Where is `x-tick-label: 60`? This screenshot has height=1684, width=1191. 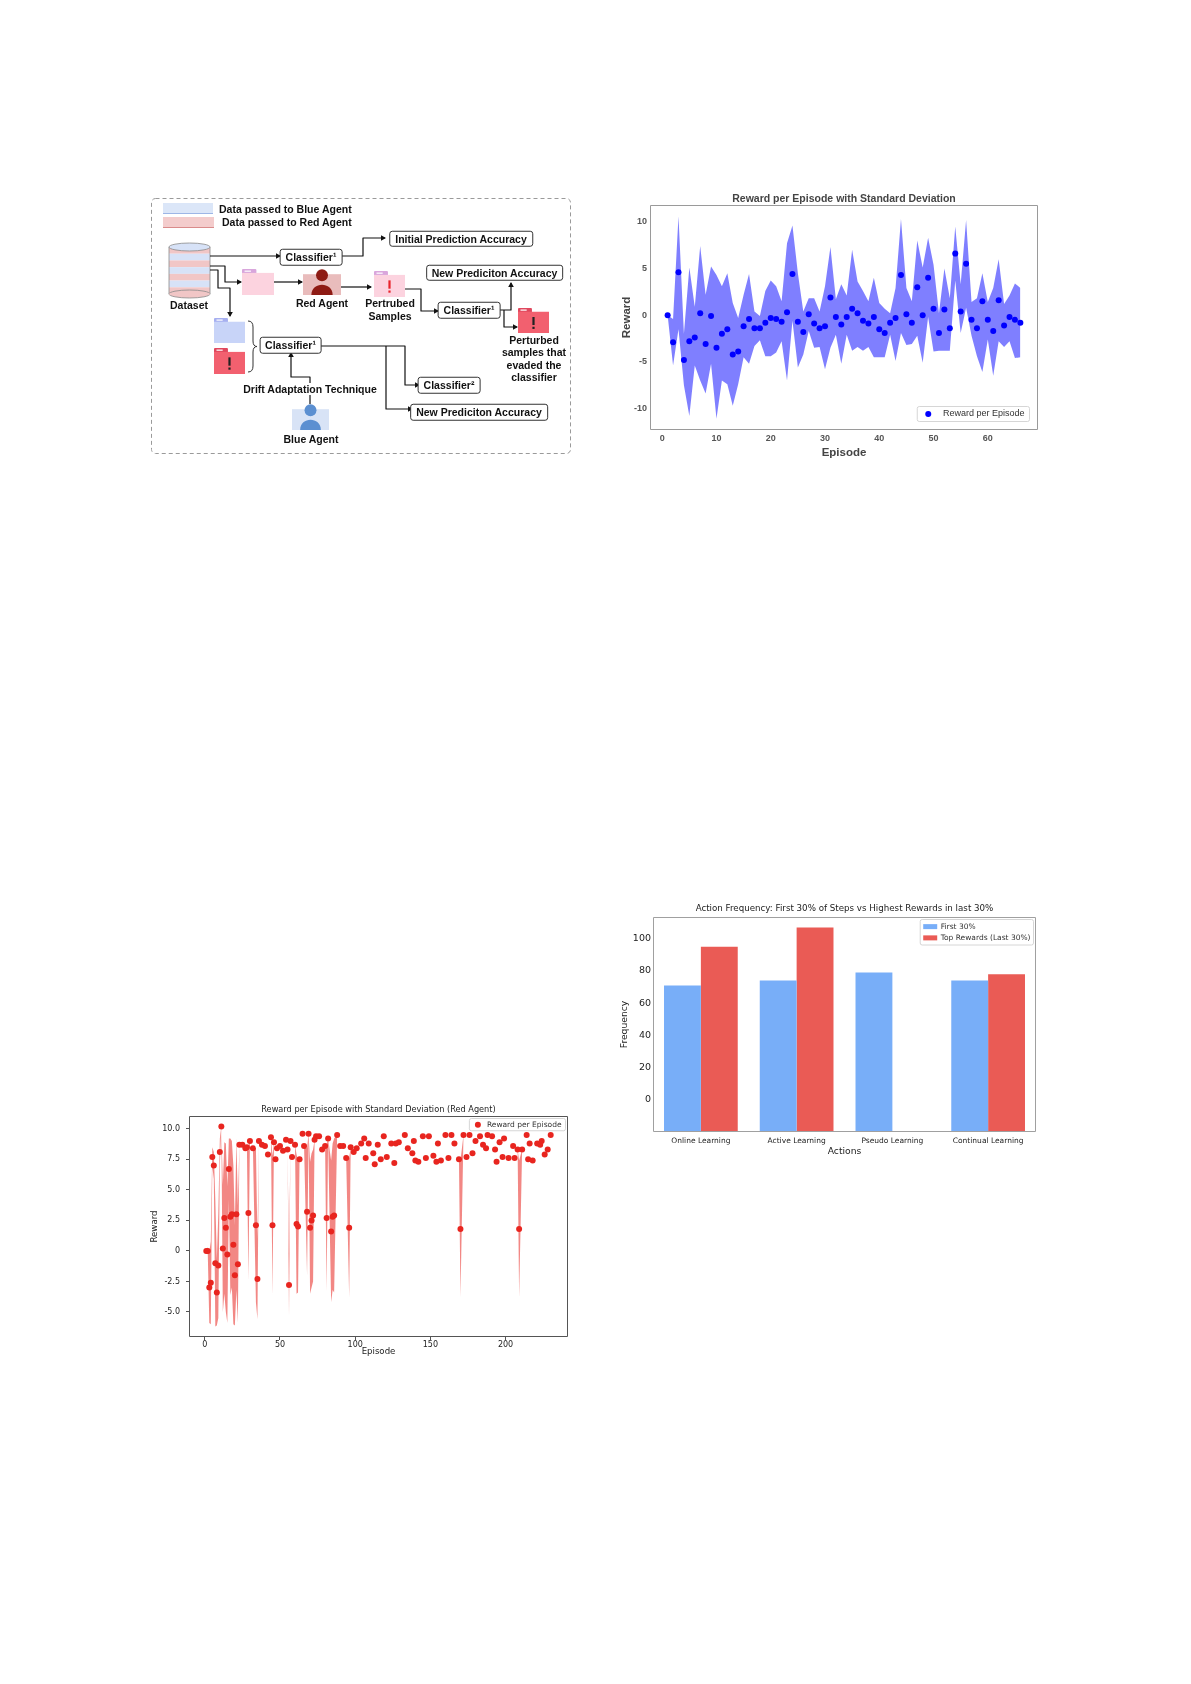
x-tick-label: 60 is located at coordinates (987, 437).